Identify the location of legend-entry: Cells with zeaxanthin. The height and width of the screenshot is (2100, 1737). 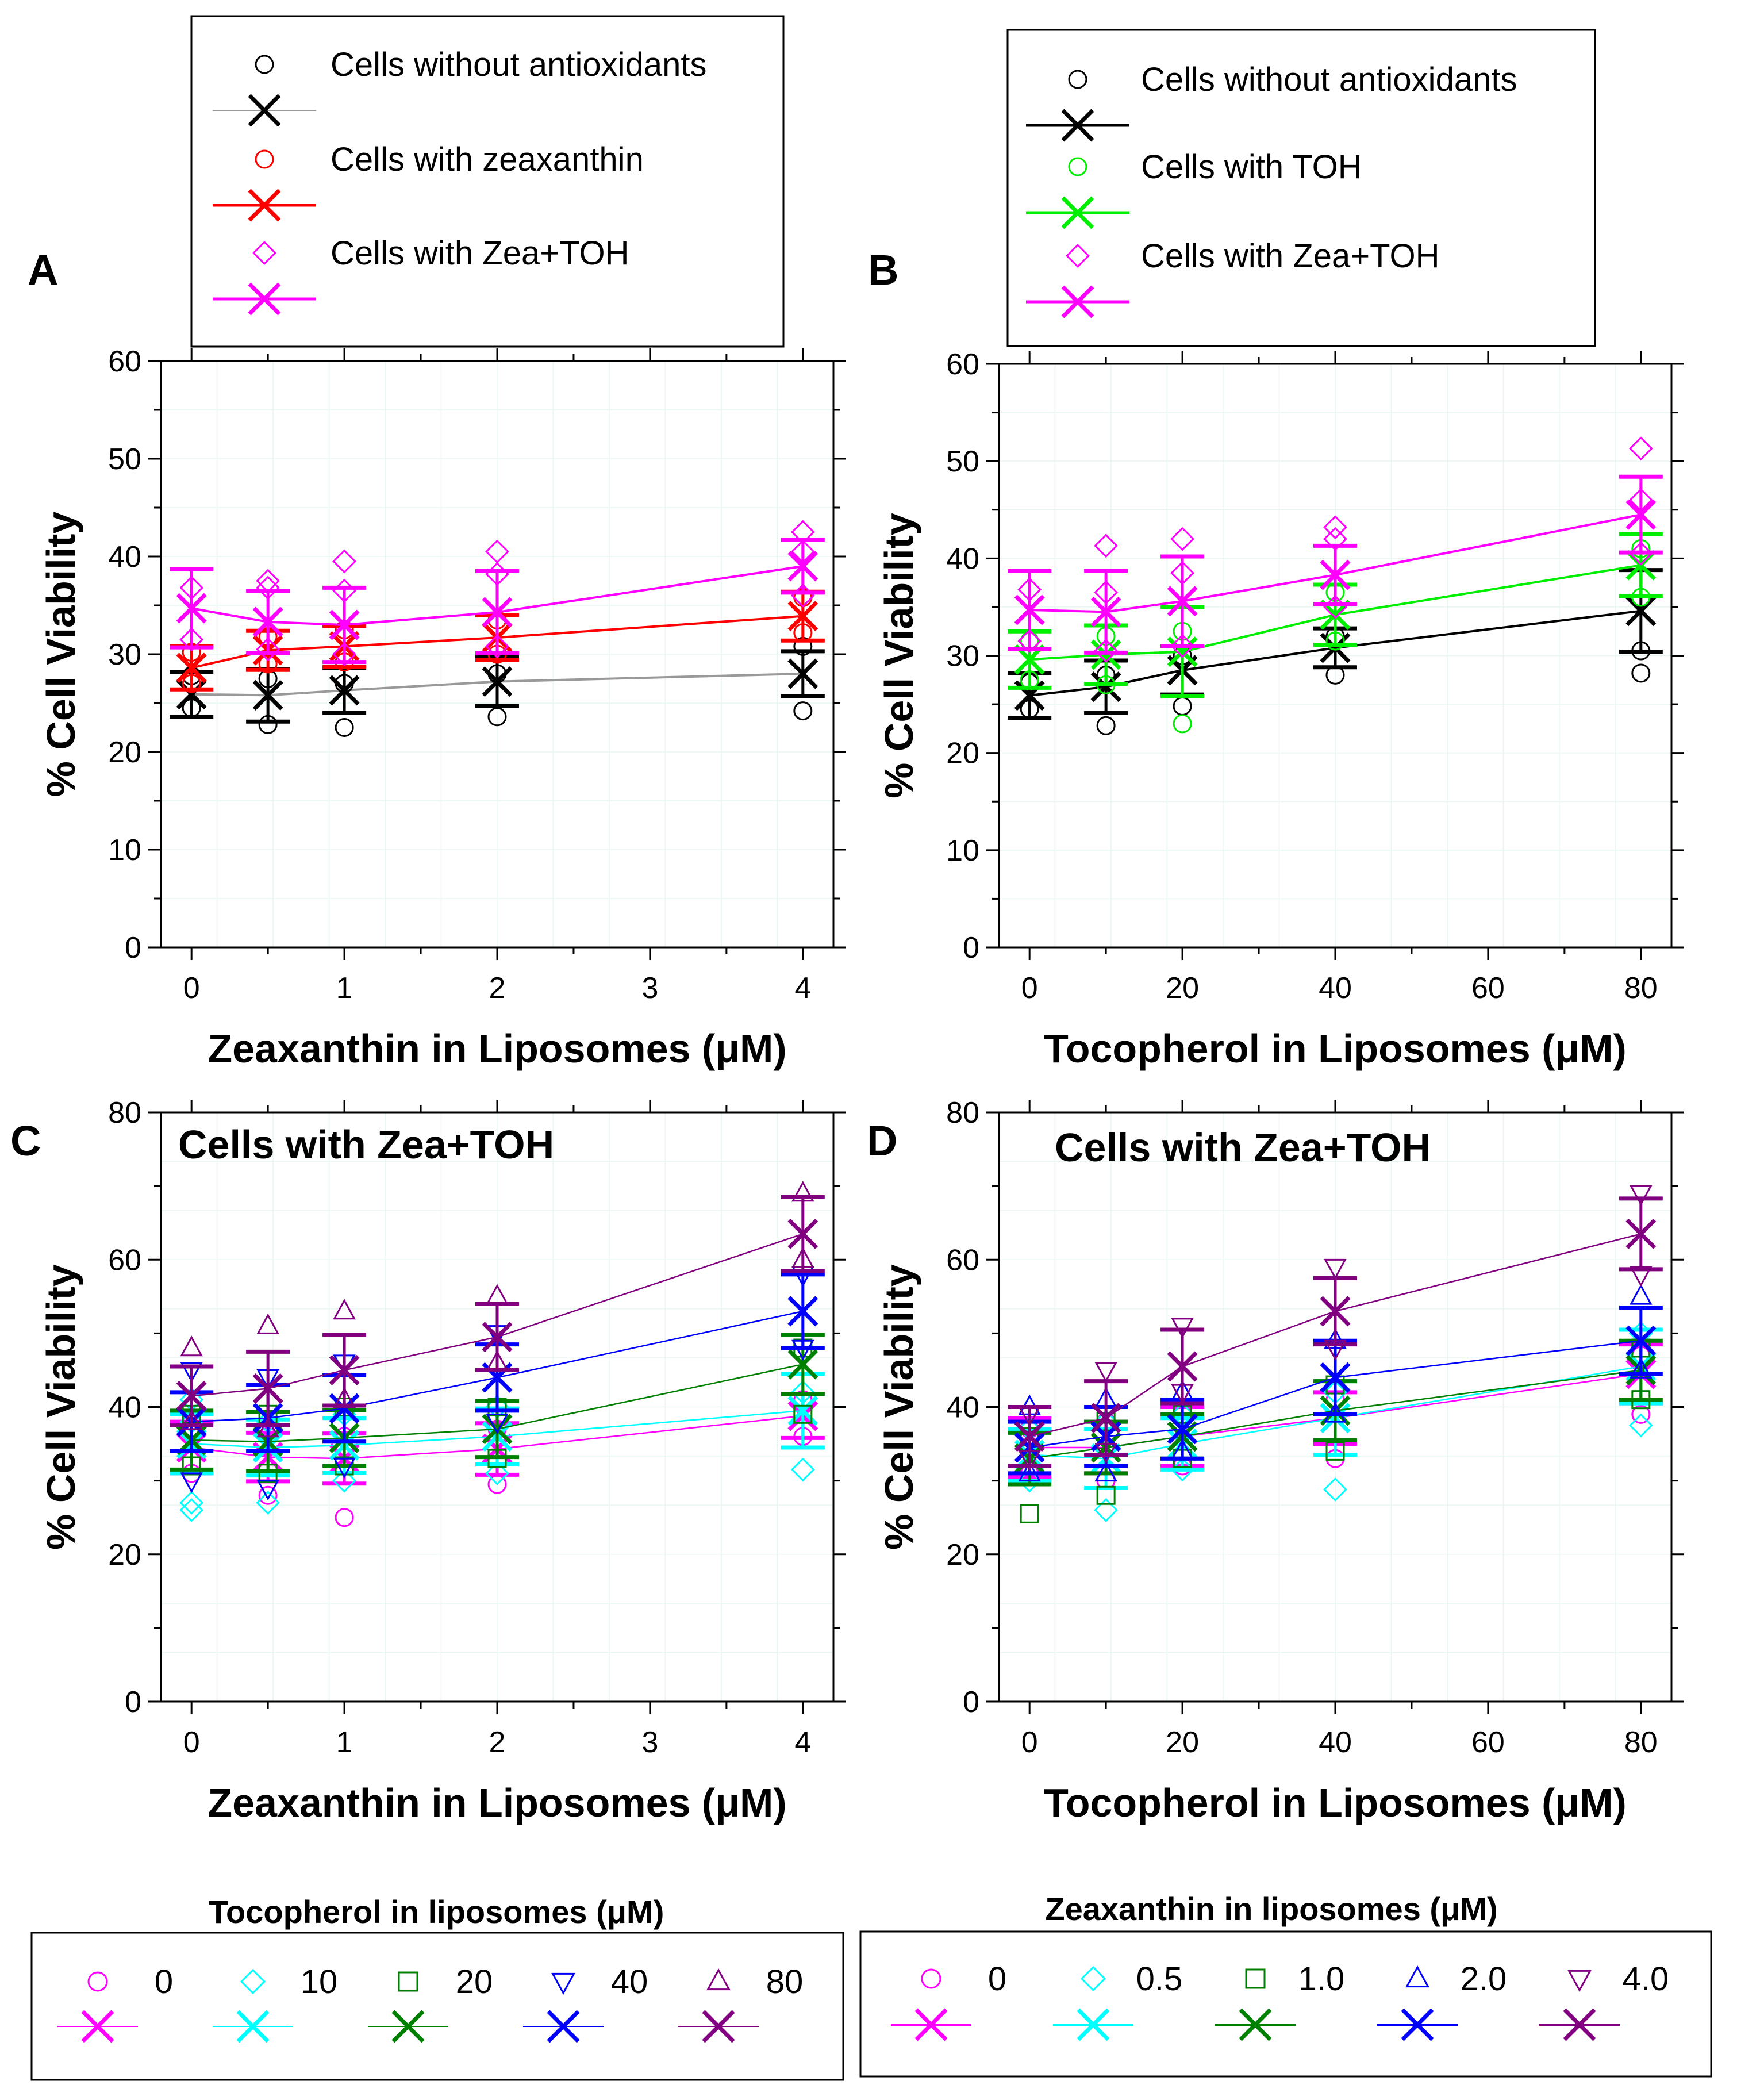
(428, 181).